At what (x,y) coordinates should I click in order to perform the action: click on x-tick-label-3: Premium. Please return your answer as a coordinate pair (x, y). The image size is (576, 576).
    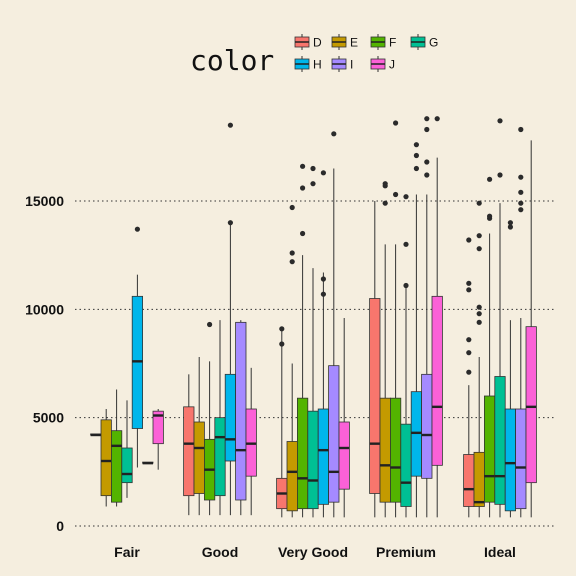
    Looking at the image, I should click on (406, 552).